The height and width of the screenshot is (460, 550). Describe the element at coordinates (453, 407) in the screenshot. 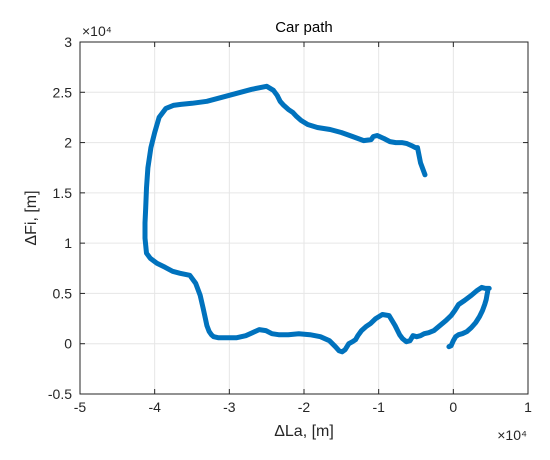

I see `x-tick-label: 0` at that location.